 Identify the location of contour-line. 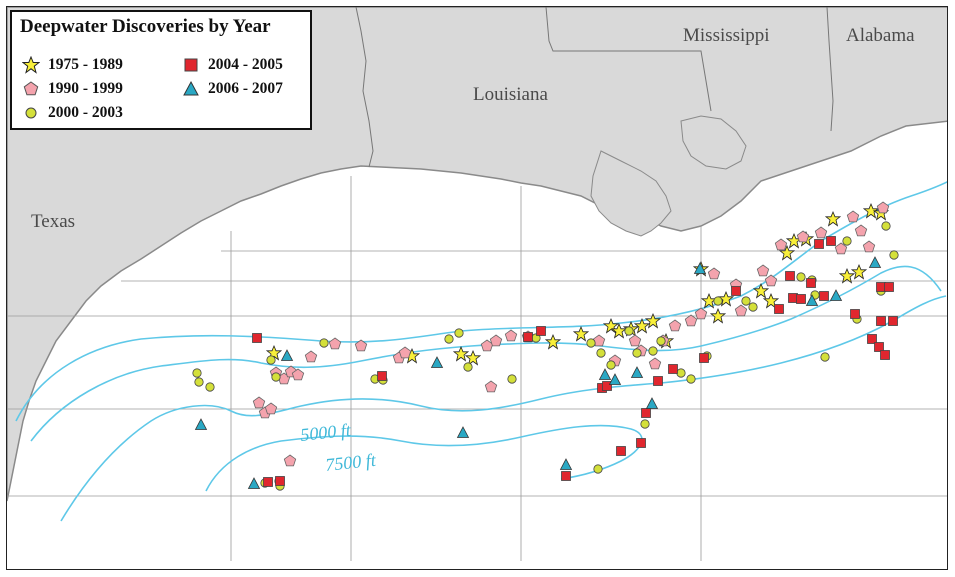
(424, 458).